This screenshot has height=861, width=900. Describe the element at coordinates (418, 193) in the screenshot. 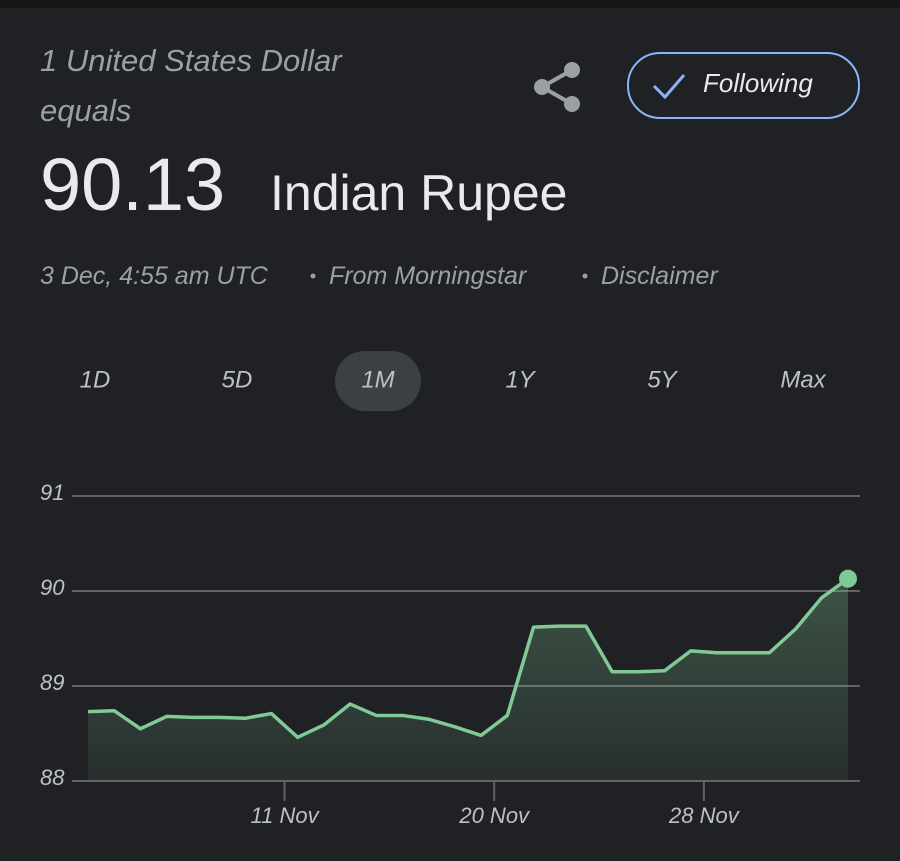

I see `currency: Indian Rupee` at that location.